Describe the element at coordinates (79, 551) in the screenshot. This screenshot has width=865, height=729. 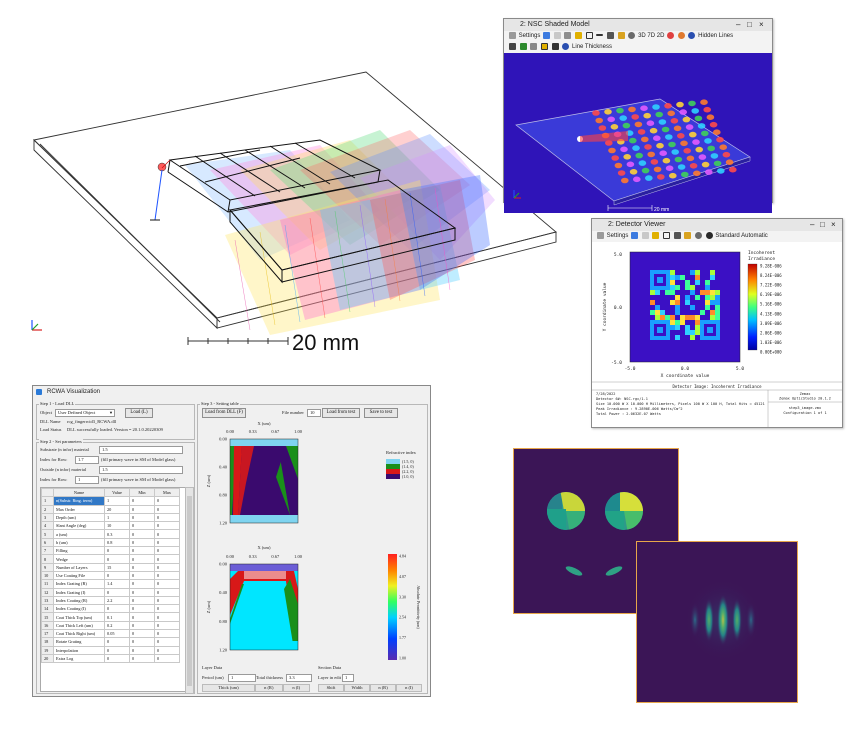
I see `table-cell: Filling` at that location.